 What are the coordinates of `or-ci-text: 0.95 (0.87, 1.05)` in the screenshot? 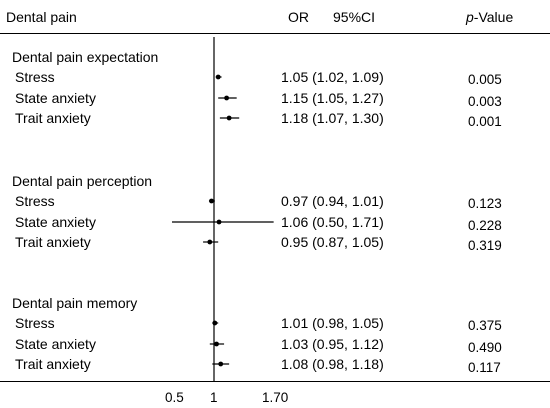 It's located at (332, 242).